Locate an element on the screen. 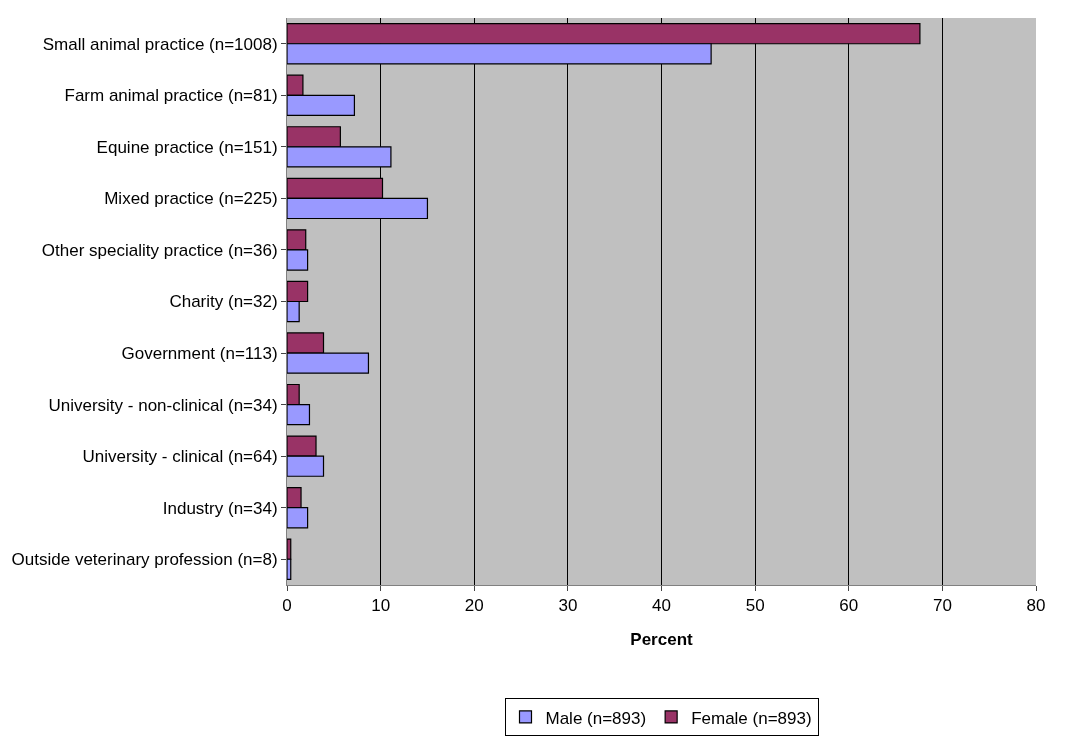  y-tick-label: Charity (n=32) is located at coordinates (223, 302).